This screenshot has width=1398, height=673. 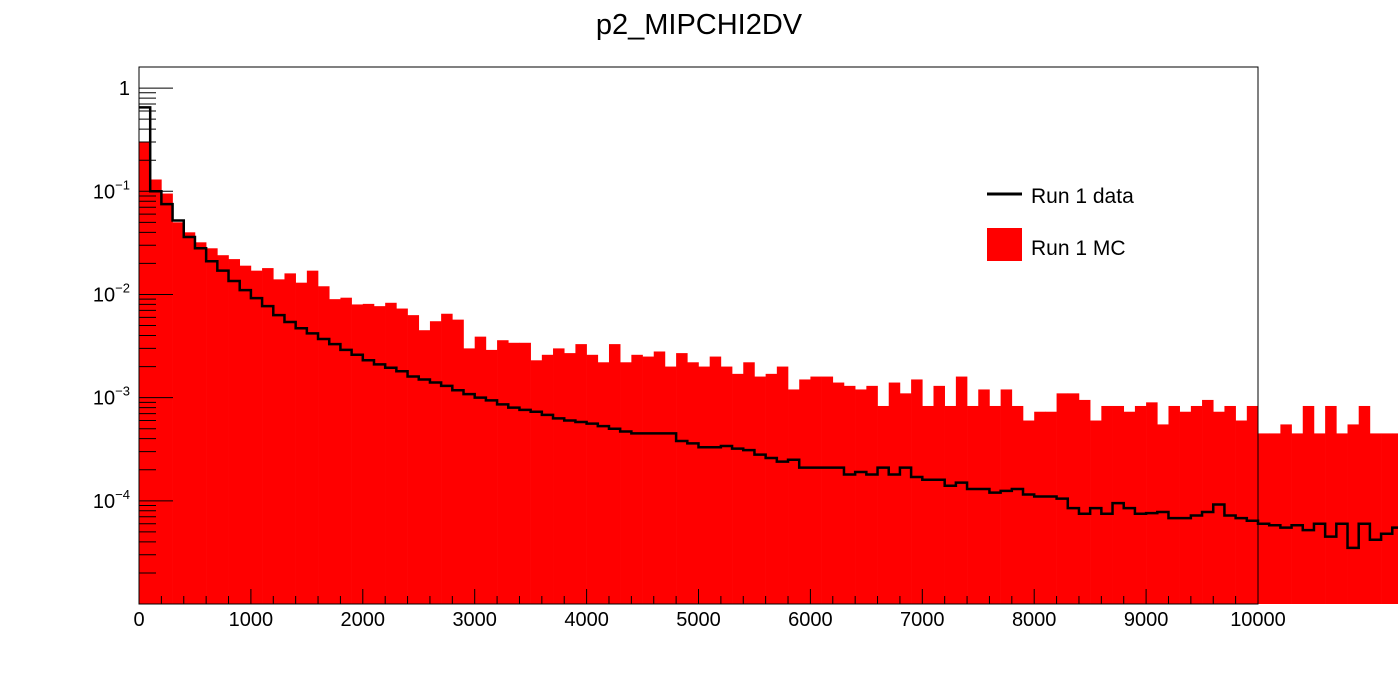 I want to click on y-tick-label: 10⁻², so click(x=111, y=293).